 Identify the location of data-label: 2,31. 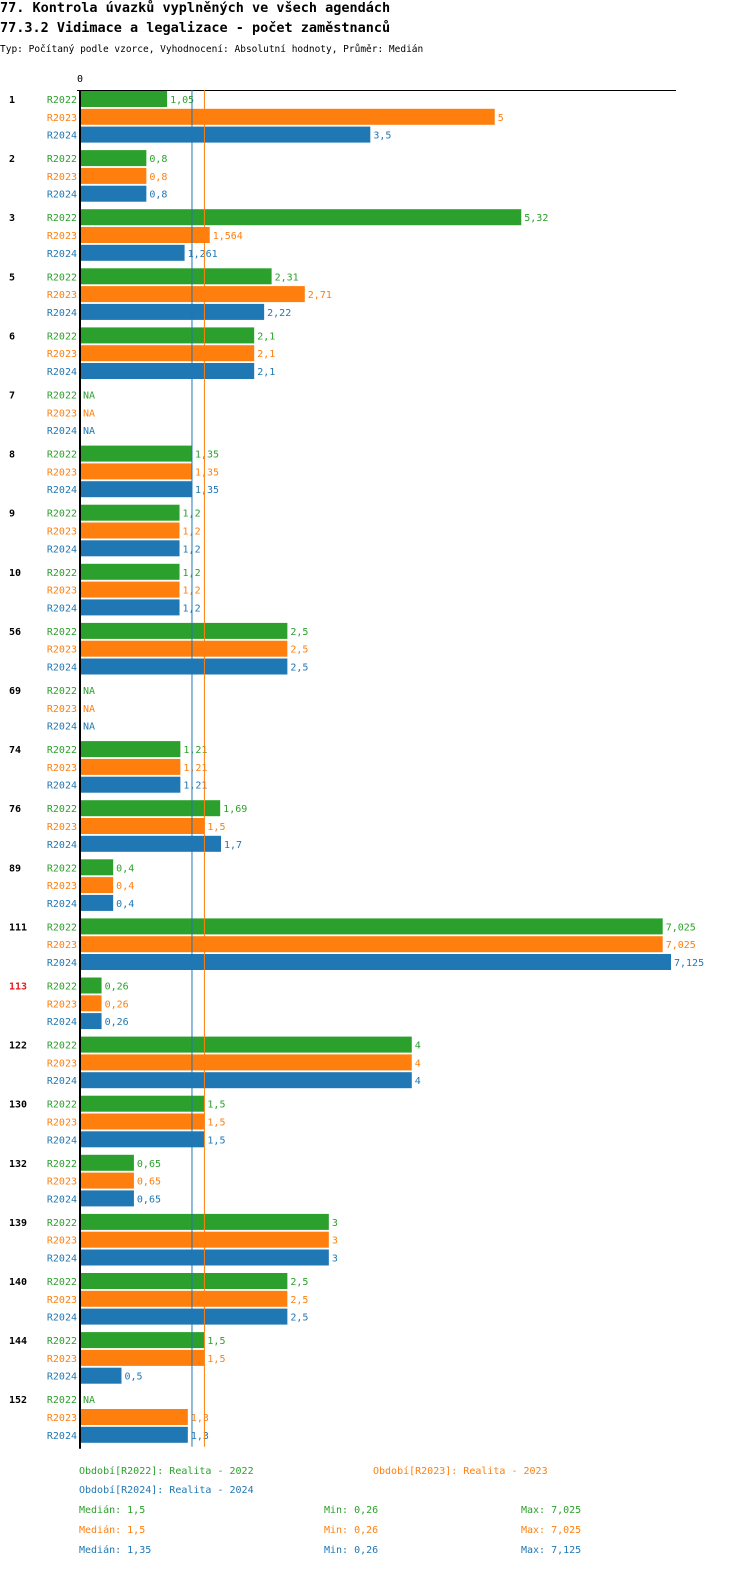
(287, 277).